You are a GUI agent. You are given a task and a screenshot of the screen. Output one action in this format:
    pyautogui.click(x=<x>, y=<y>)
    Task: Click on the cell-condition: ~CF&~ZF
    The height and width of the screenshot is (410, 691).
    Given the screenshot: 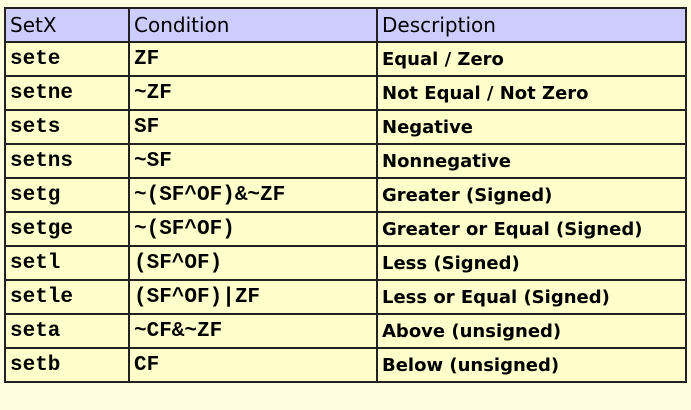 What is the action you would take?
    pyautogui.click(x=253, y=331)
    